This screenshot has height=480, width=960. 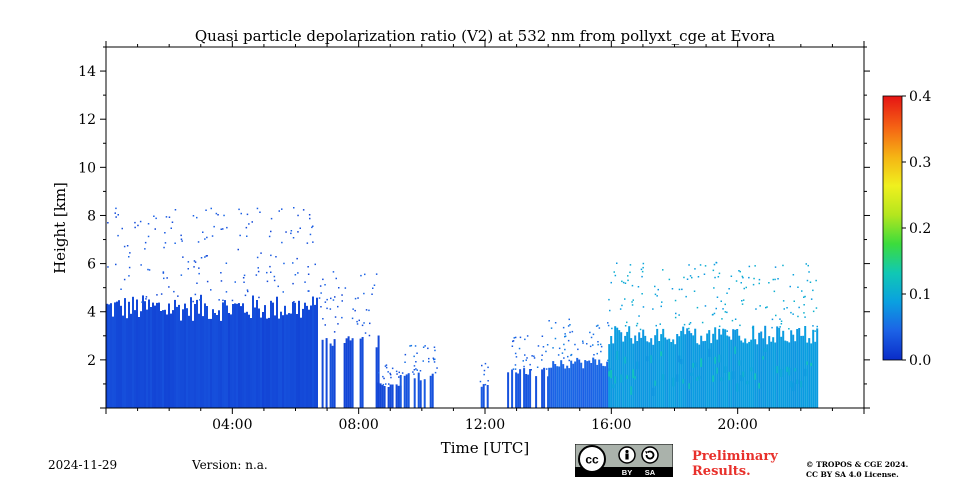 I want to click on x-tick-label: 12:00, so click(x=485, y=425).